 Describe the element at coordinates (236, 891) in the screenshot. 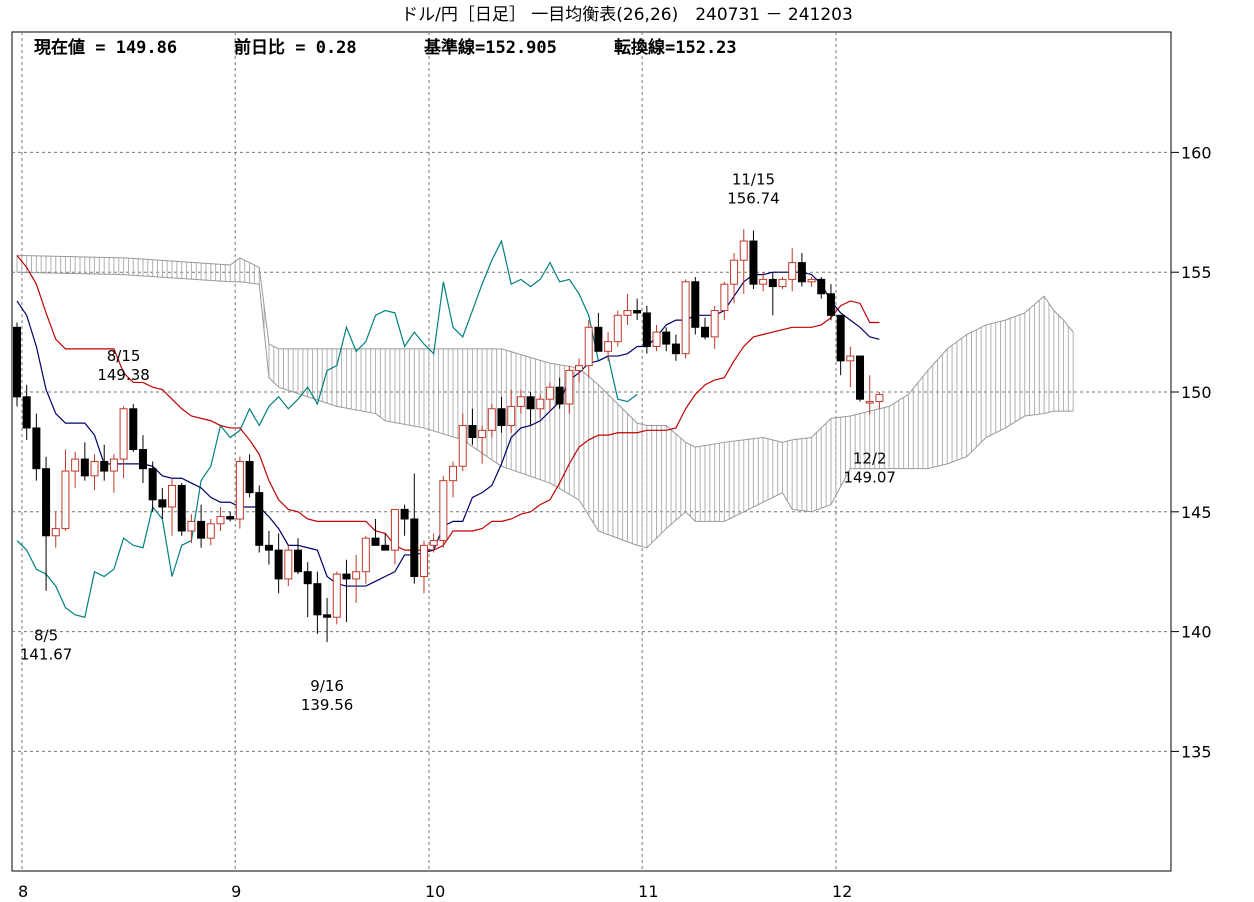

I see `x-month-label: 9` at that location.